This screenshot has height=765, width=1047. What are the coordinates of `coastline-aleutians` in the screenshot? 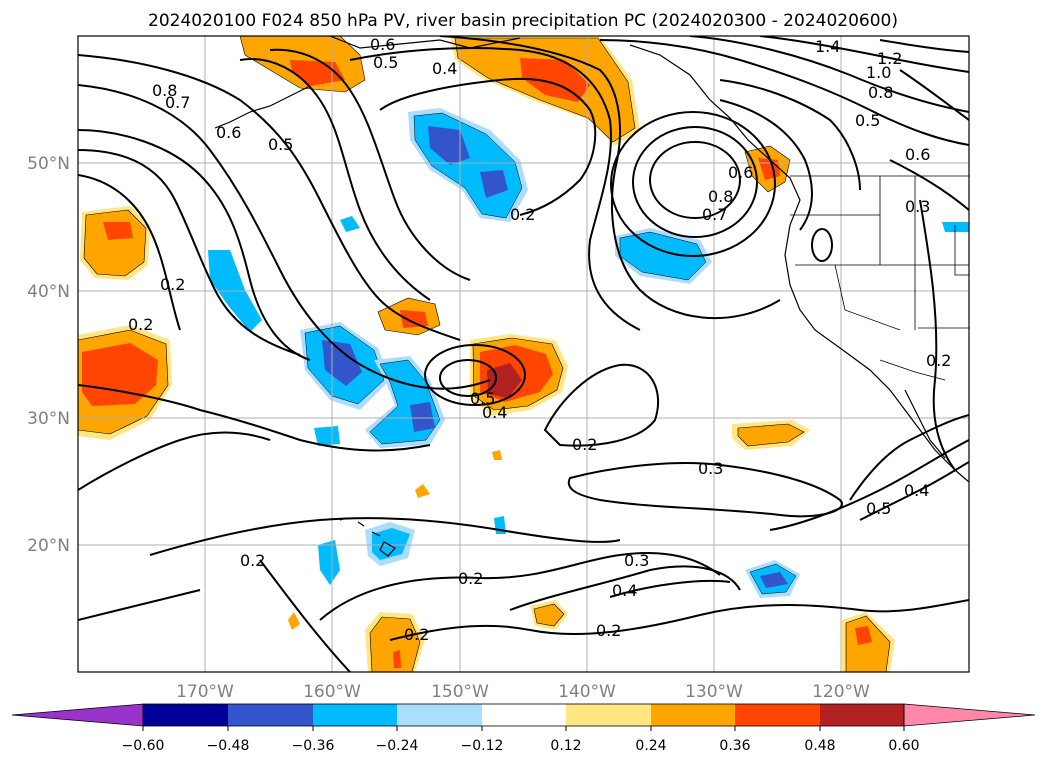 It's located at (262, 107).